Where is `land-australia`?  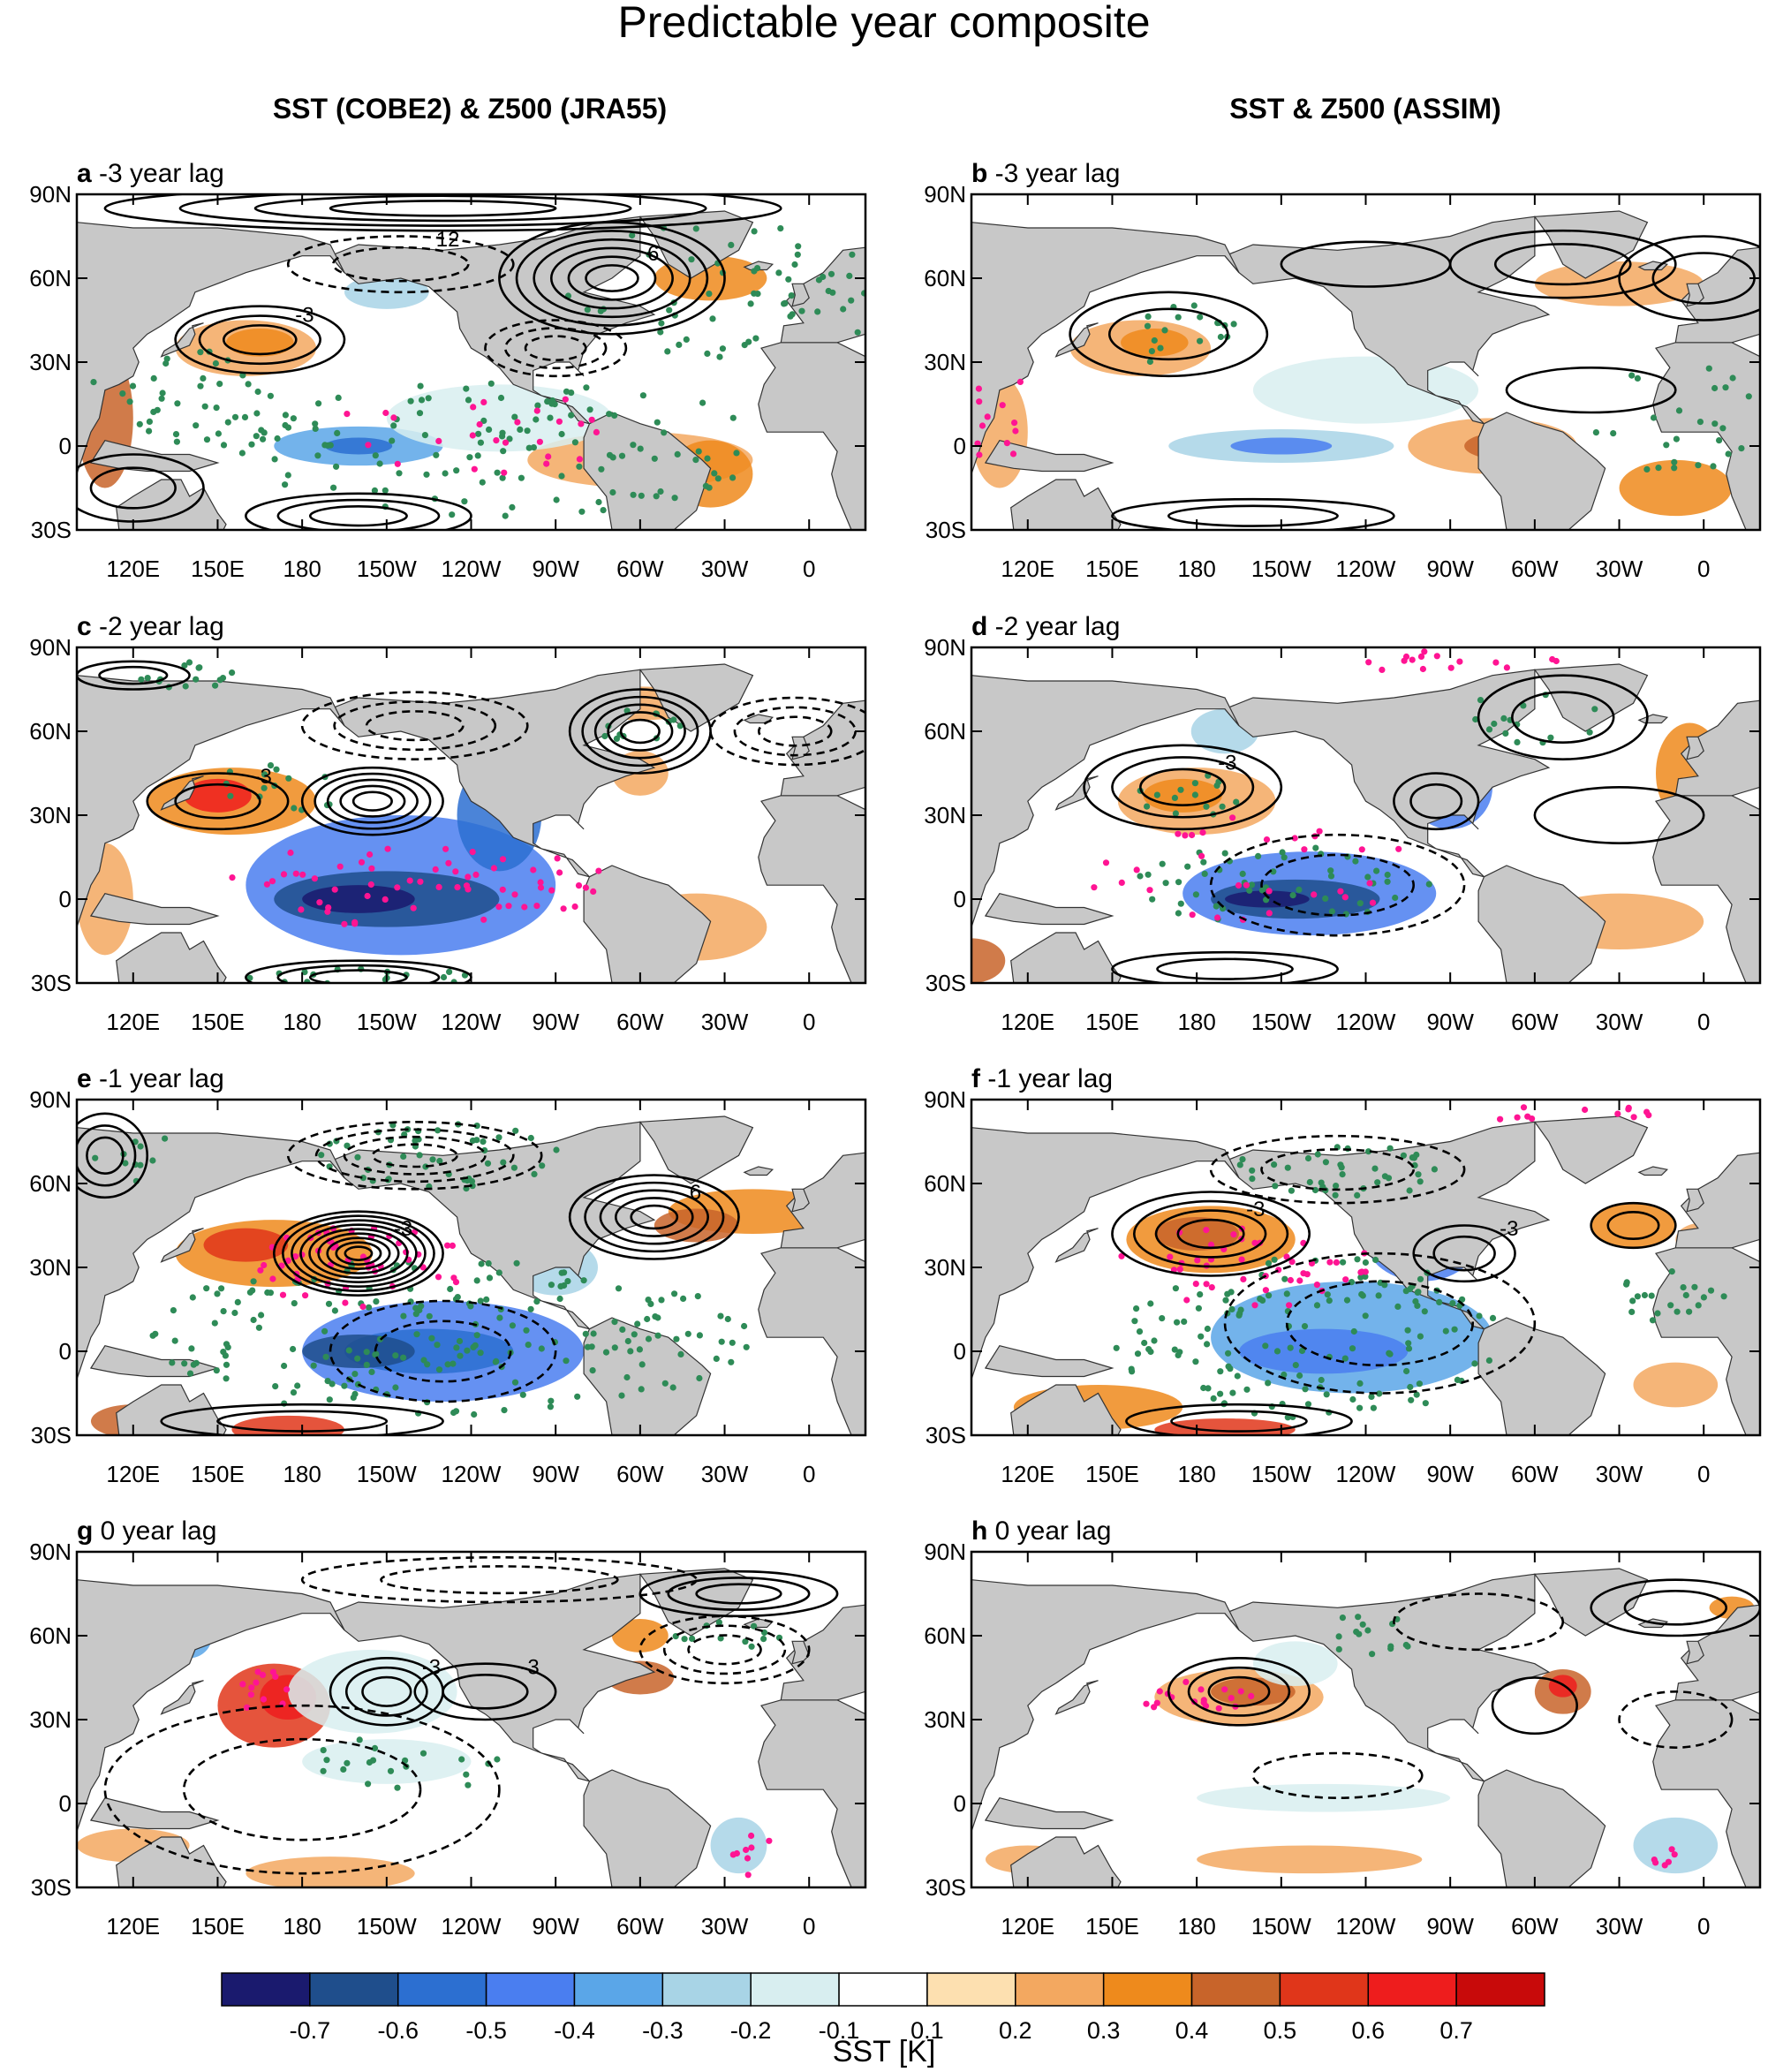
land-australia is located at coordinates (171, 957).